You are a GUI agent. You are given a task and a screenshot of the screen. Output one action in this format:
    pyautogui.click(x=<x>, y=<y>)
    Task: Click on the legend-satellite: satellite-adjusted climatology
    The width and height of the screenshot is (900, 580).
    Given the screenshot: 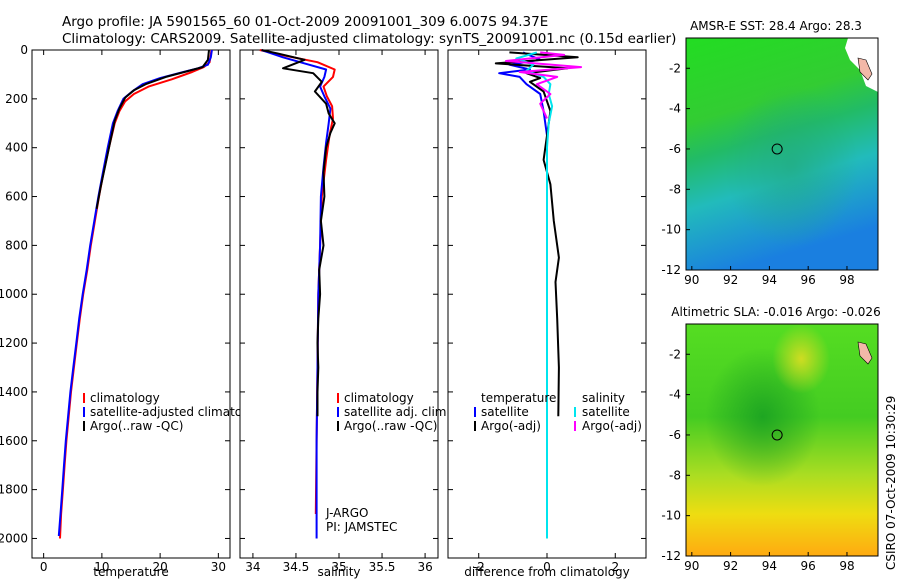 What is the action you would take?
    pyautogui.click(x=179, y=412)
    